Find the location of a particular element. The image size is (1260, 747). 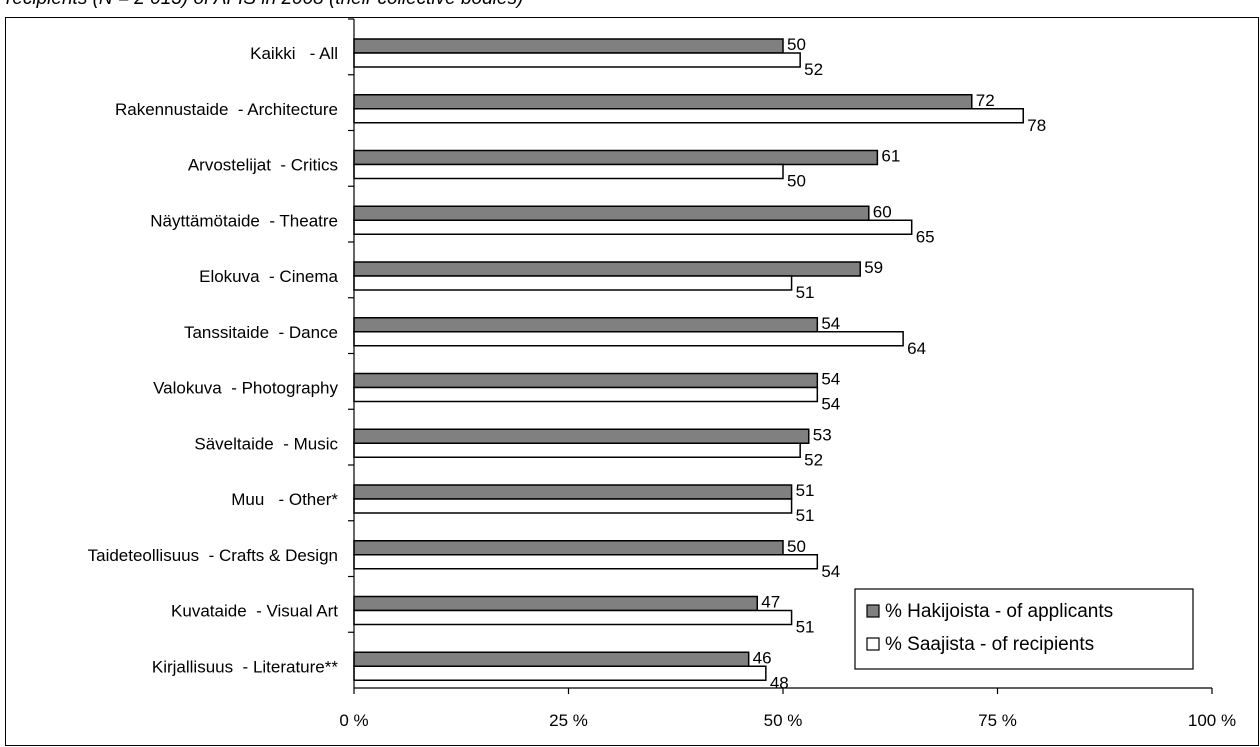

value-label-recipients: 65 is located at coordinates (925, 236).